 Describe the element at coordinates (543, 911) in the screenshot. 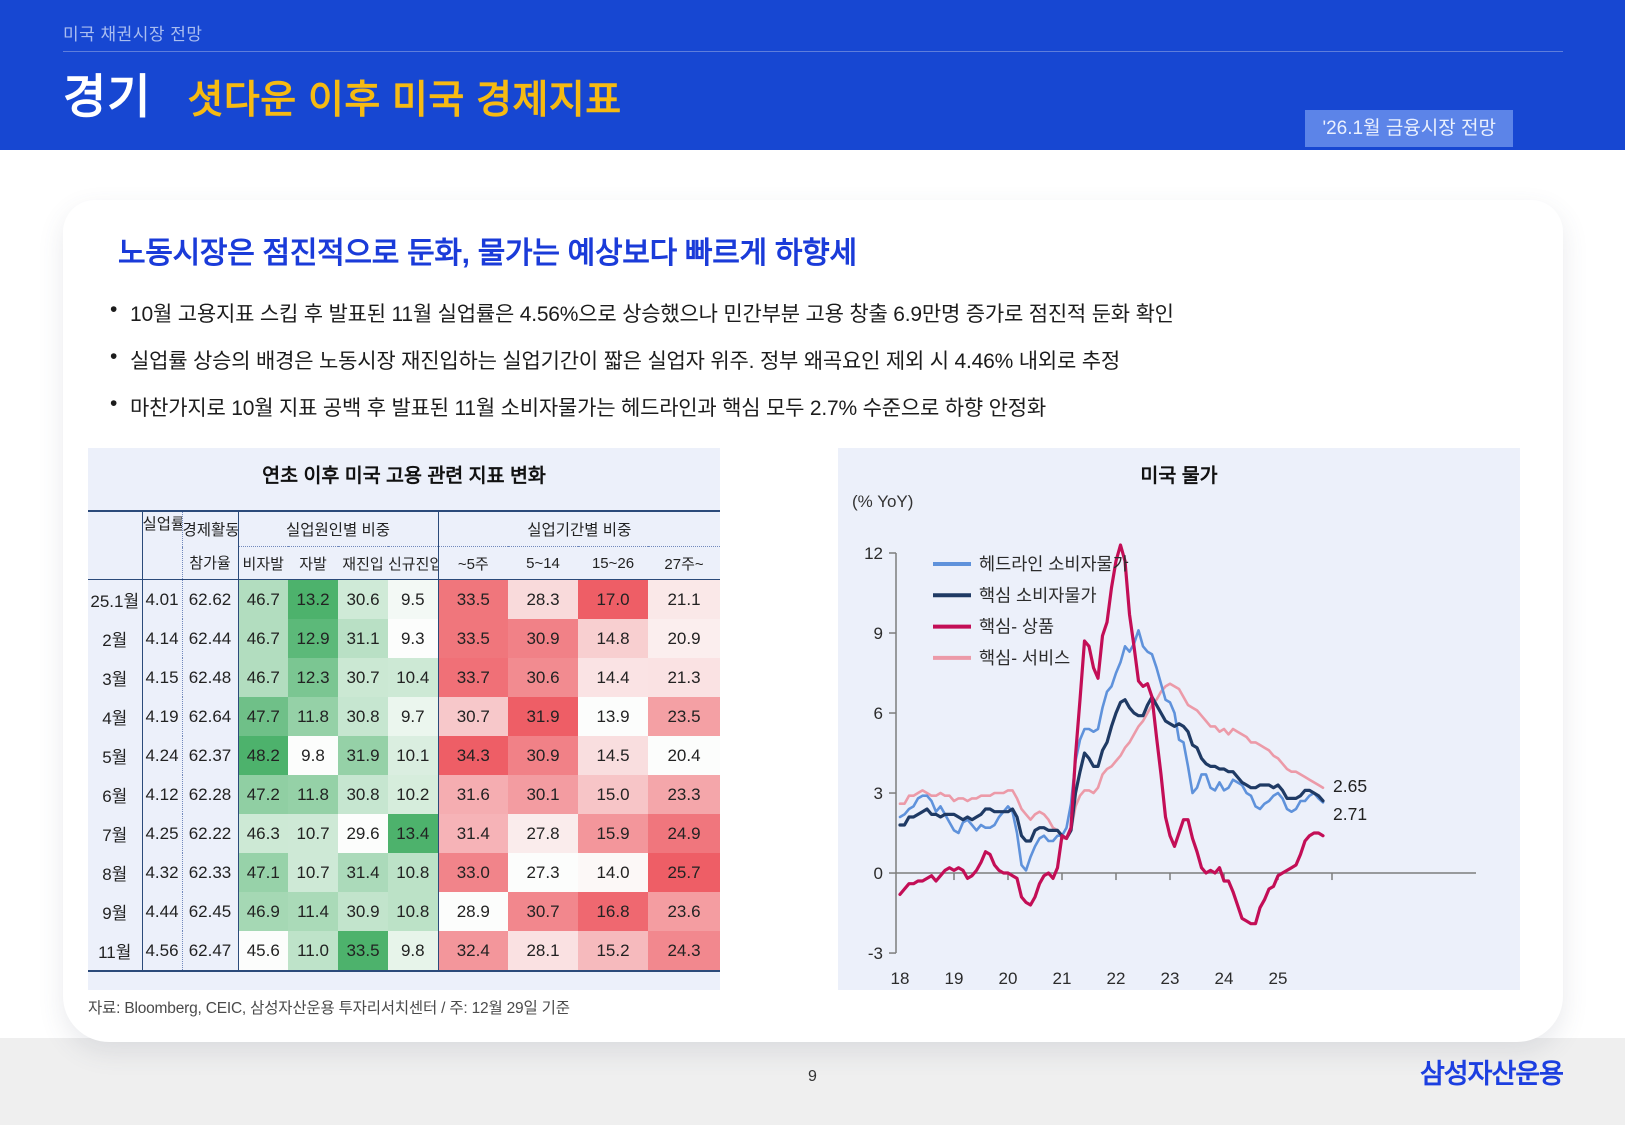

I see `duration-share-cell: 30.7` at that location.